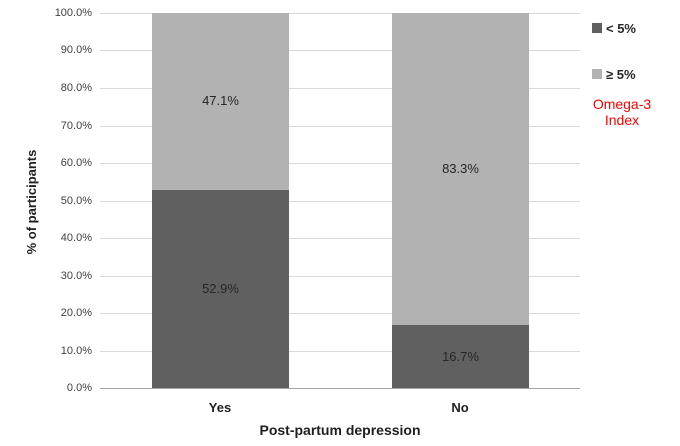  I want to click on x-axis-title: Post-partum depression, so click(340, 430).